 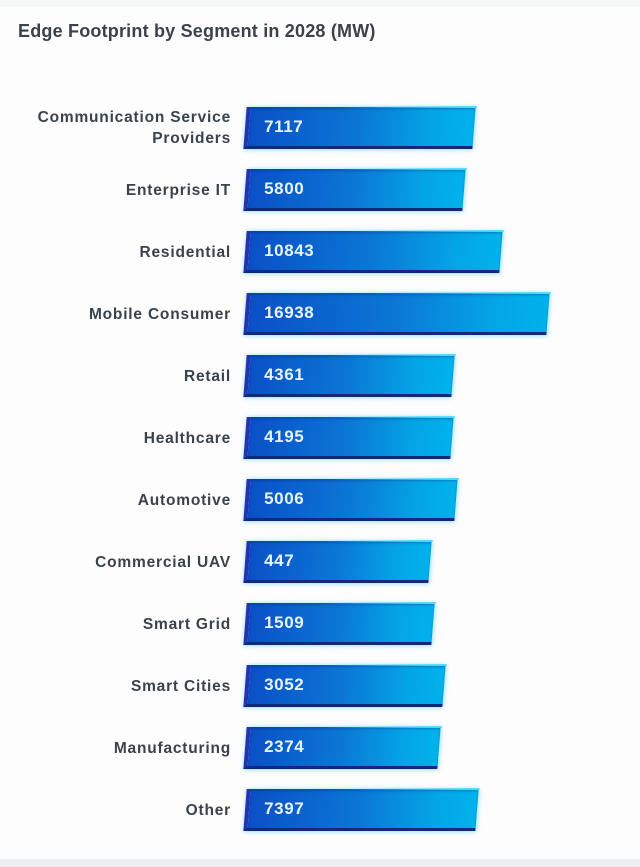 I want to click on chart-title: Edge Footprint by Segment in 2028 (MW), so click(x=197, y=31).